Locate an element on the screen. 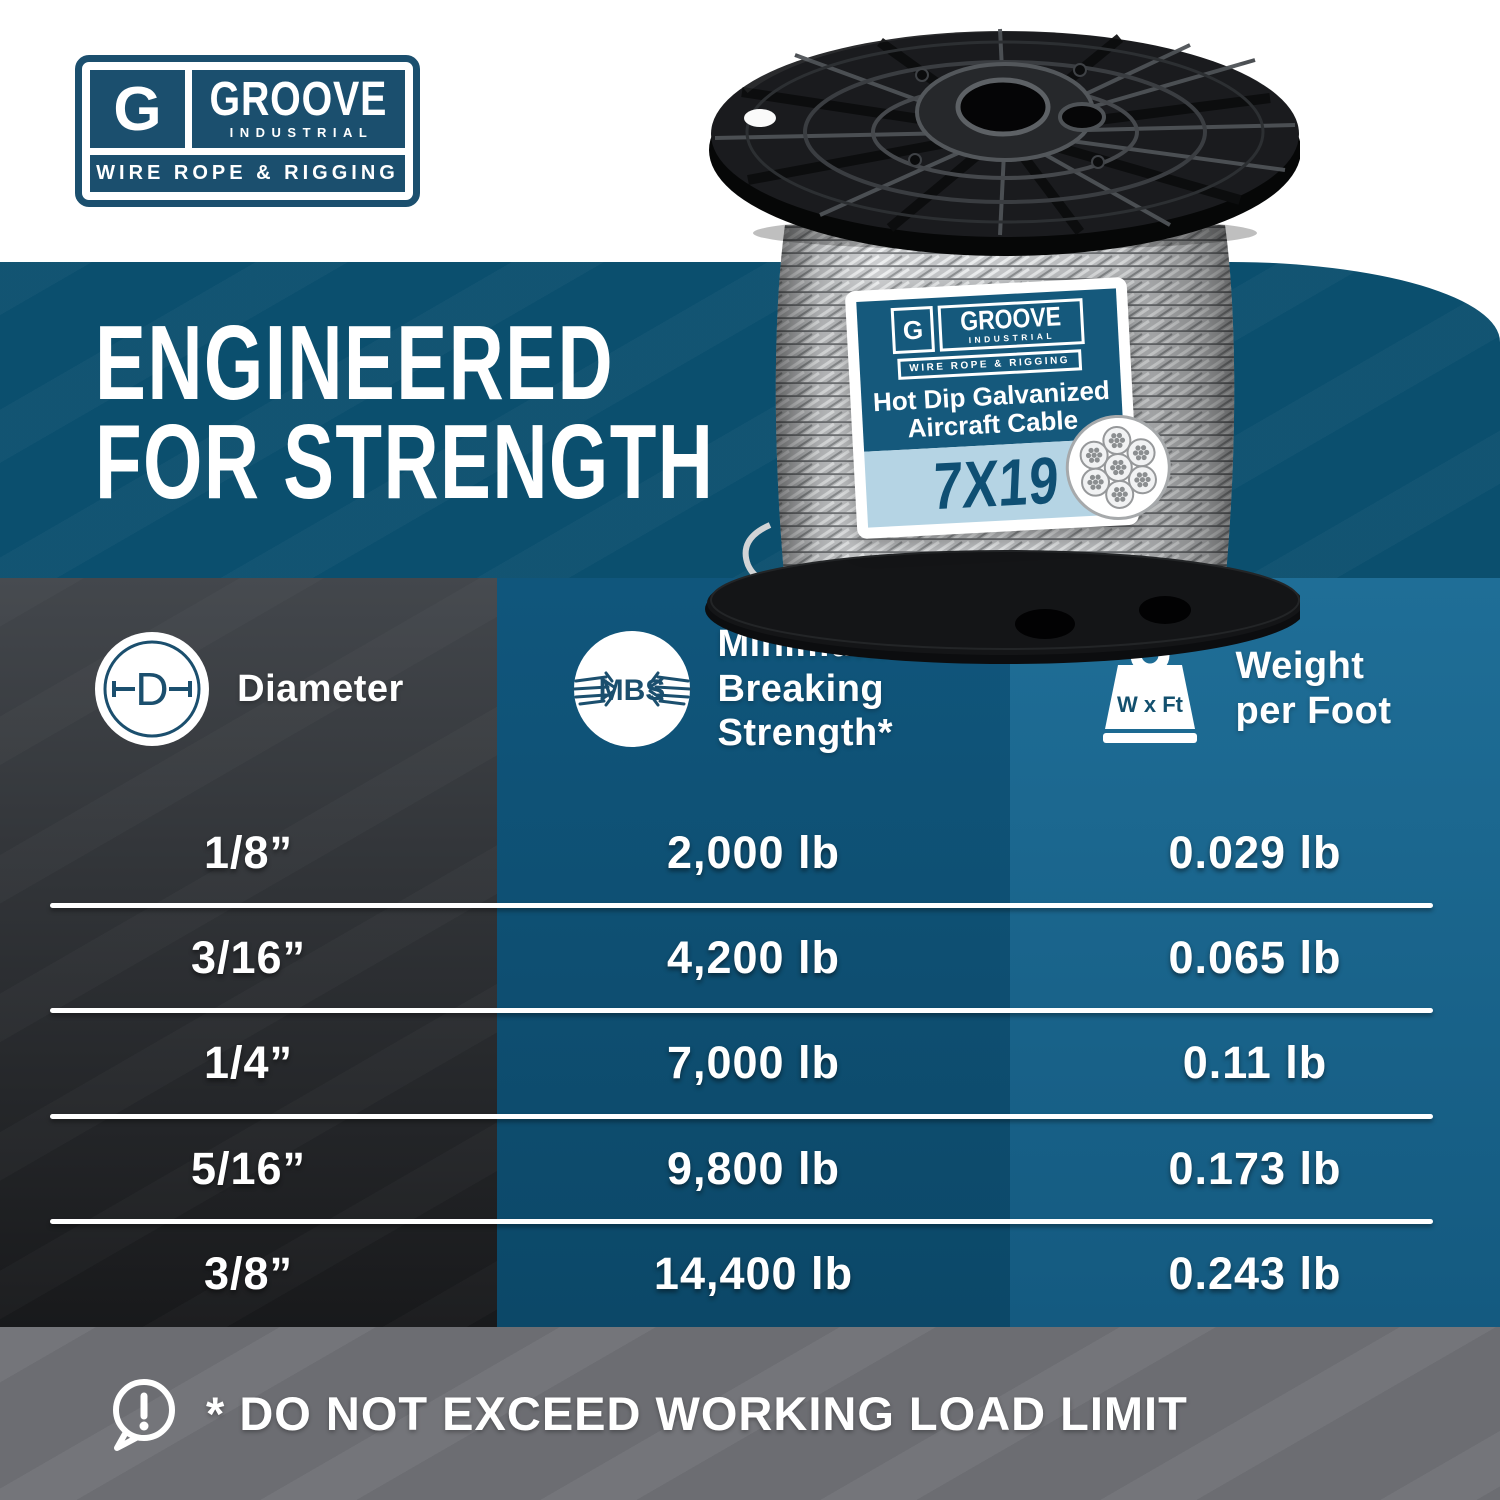 The image size is (1500, 1500). diameter-value: 3/8” is located at coordinates (248, 1274).